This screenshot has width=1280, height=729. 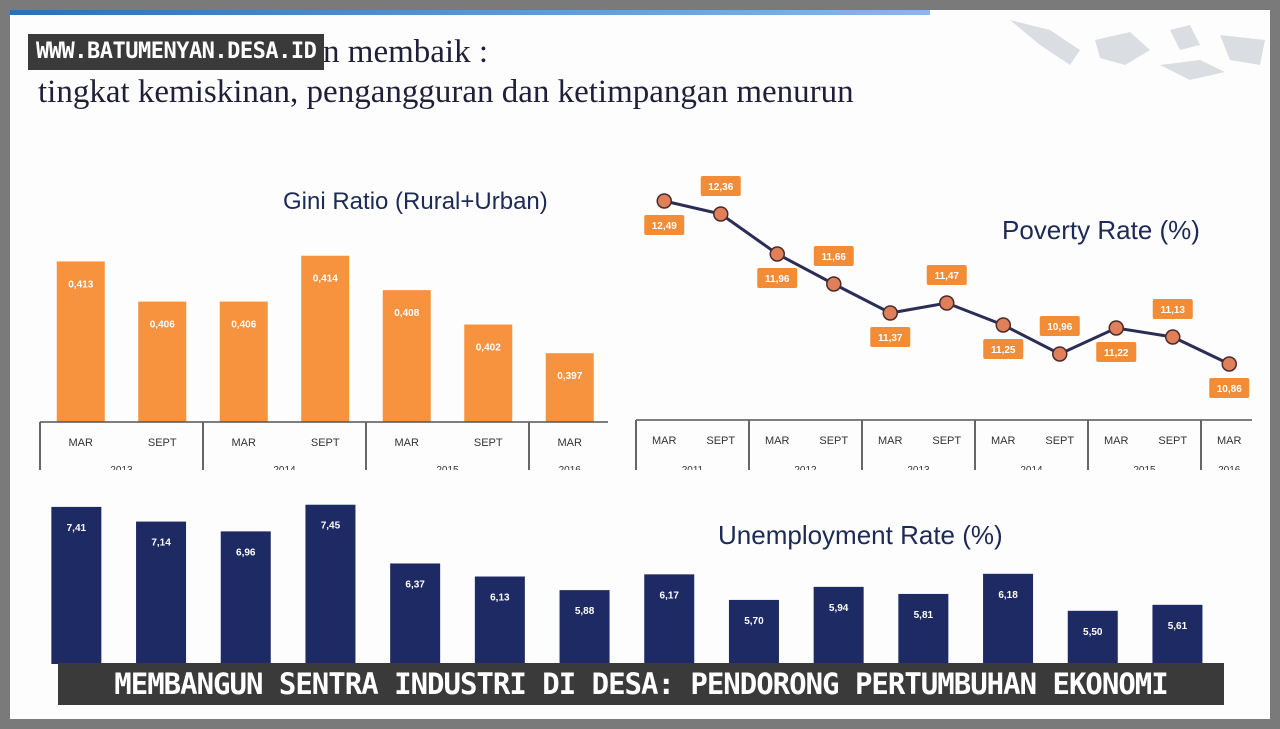 I want to click on indonesia-map-icon, so click(x=1137, y=50).